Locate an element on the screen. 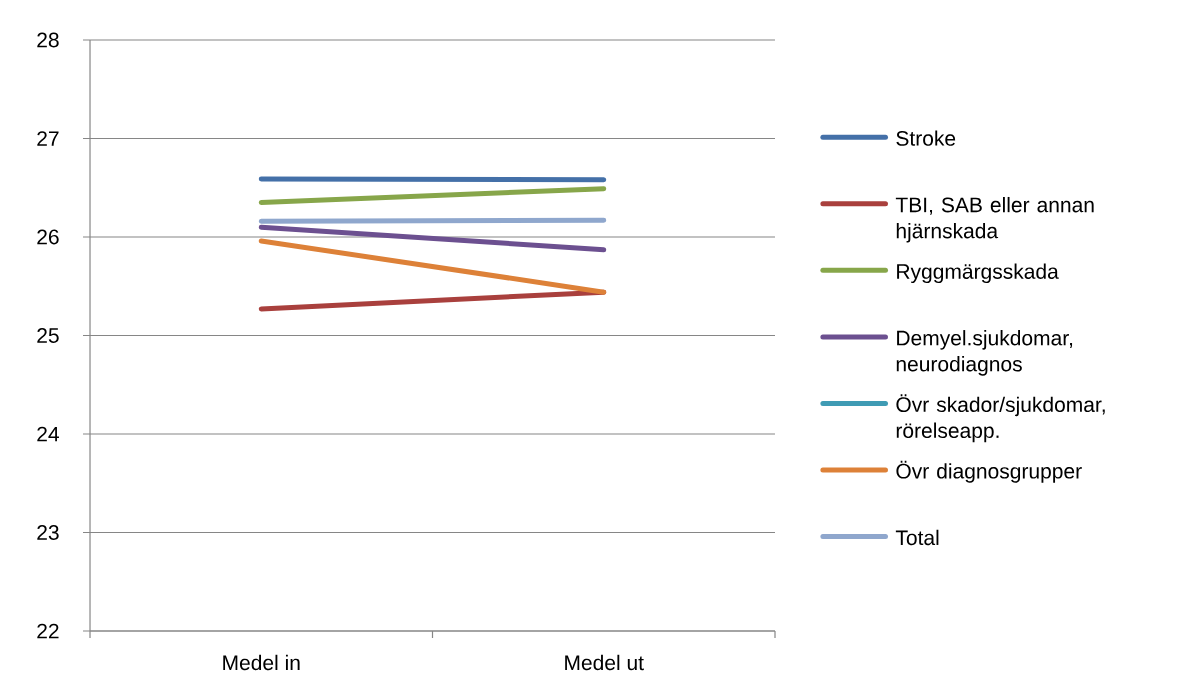 This screenshot has width=1200, height=680. legend-label: Ryggmärgsskada is located at coordinates (978, 273).